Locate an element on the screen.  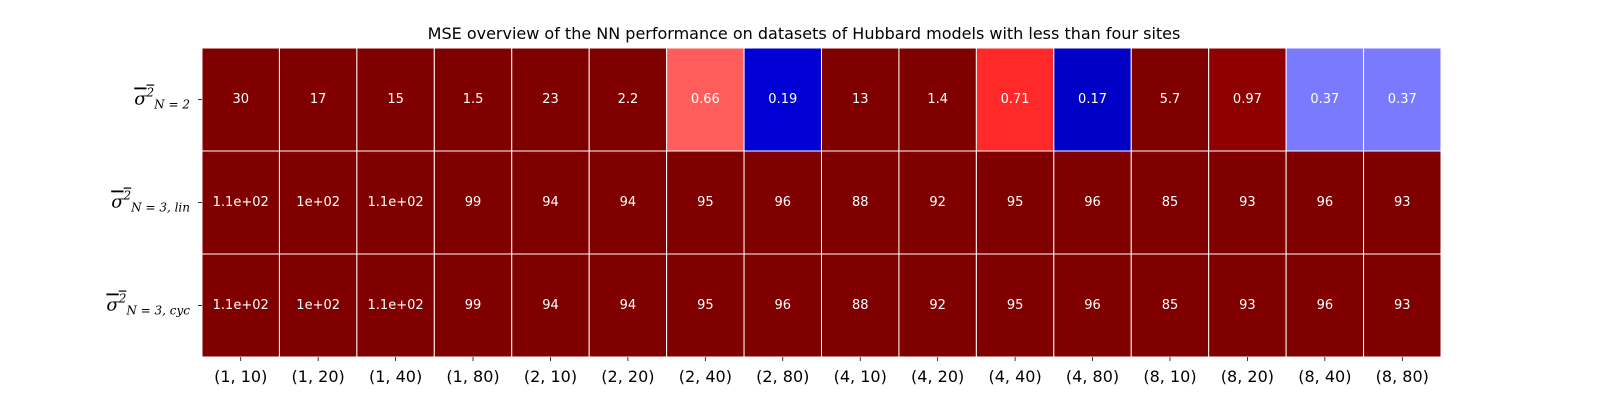
cell-value-label: 17 is located at coordinates (318, 99).